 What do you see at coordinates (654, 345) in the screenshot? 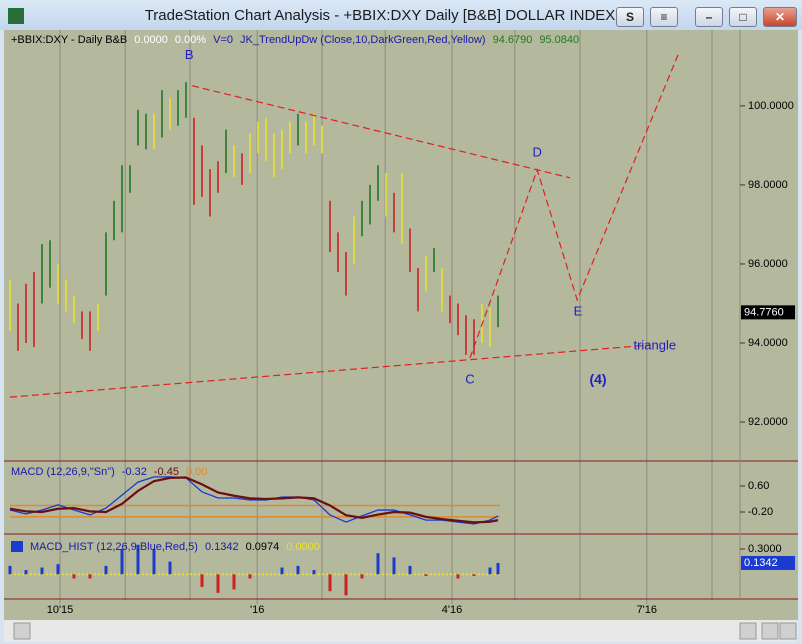
I see `wave-label: triangle` at bounding box center [654, 345].